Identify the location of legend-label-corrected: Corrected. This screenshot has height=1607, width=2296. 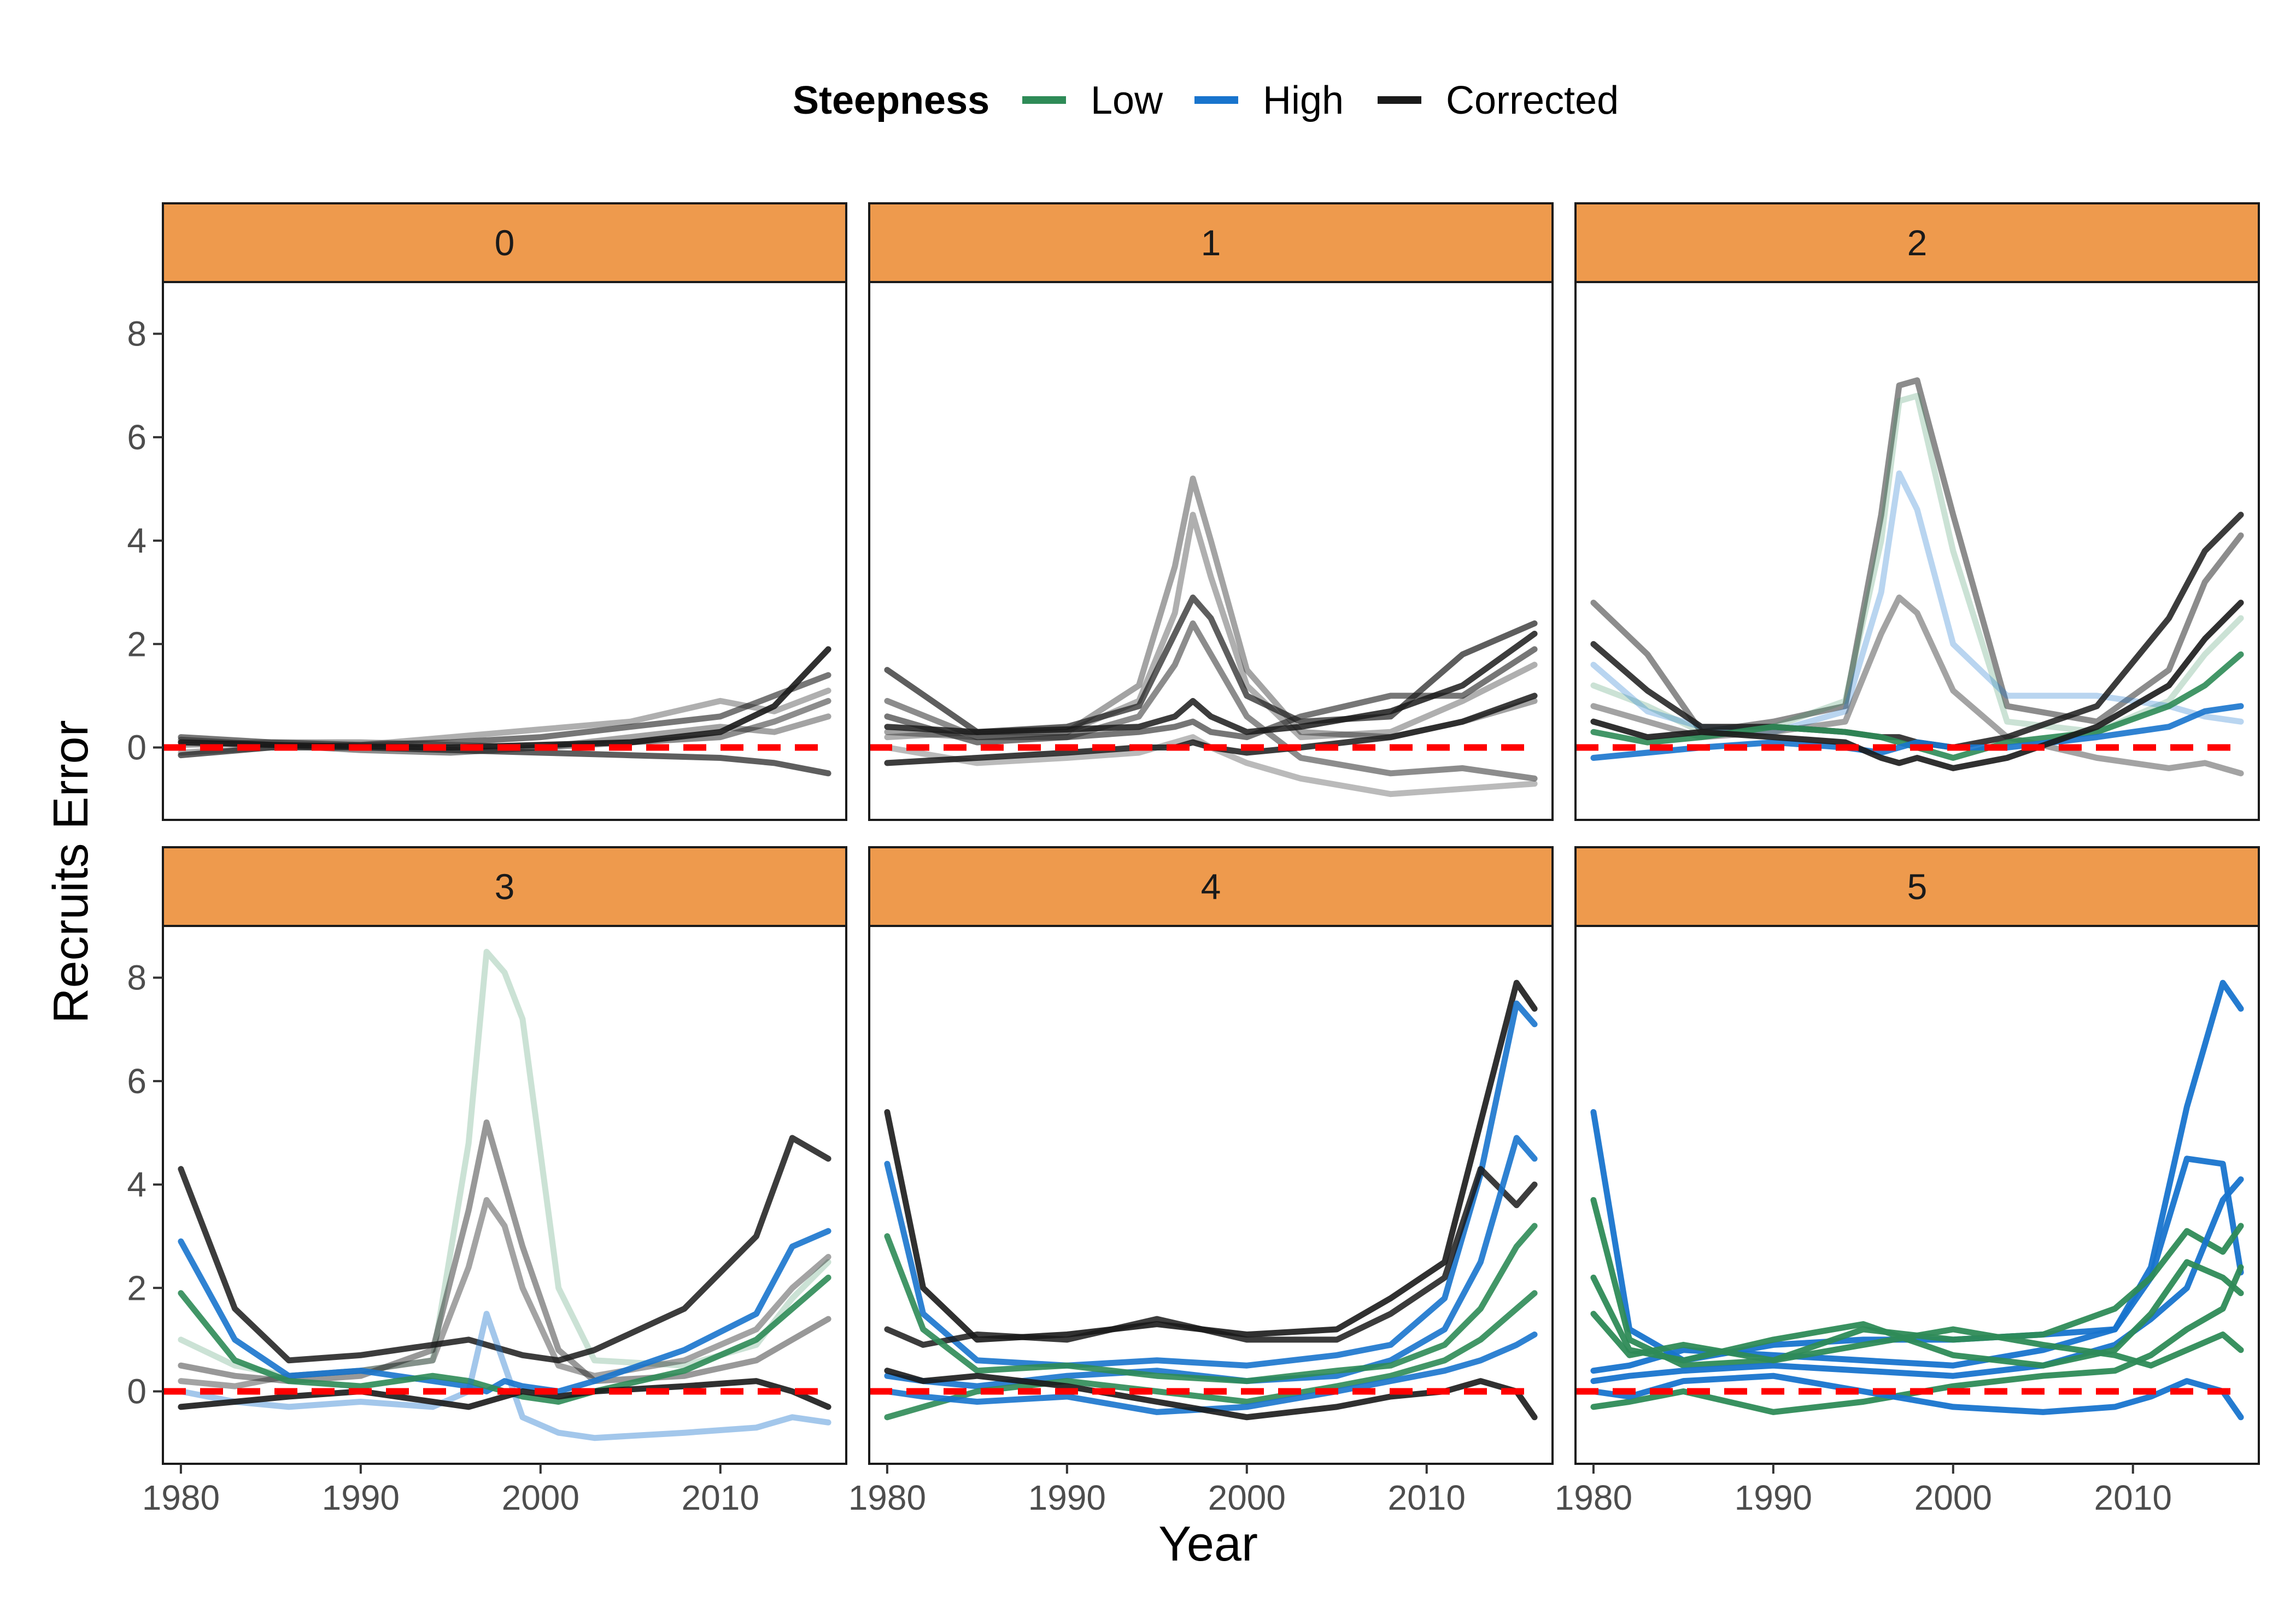
(1532, 101).